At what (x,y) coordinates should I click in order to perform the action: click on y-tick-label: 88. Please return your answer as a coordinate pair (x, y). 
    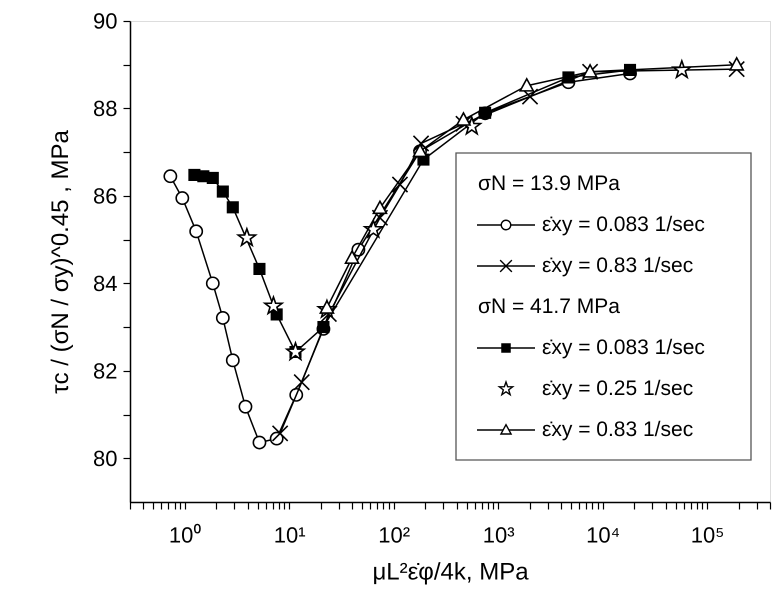
    Looking at the image, I should click on (105, 108).